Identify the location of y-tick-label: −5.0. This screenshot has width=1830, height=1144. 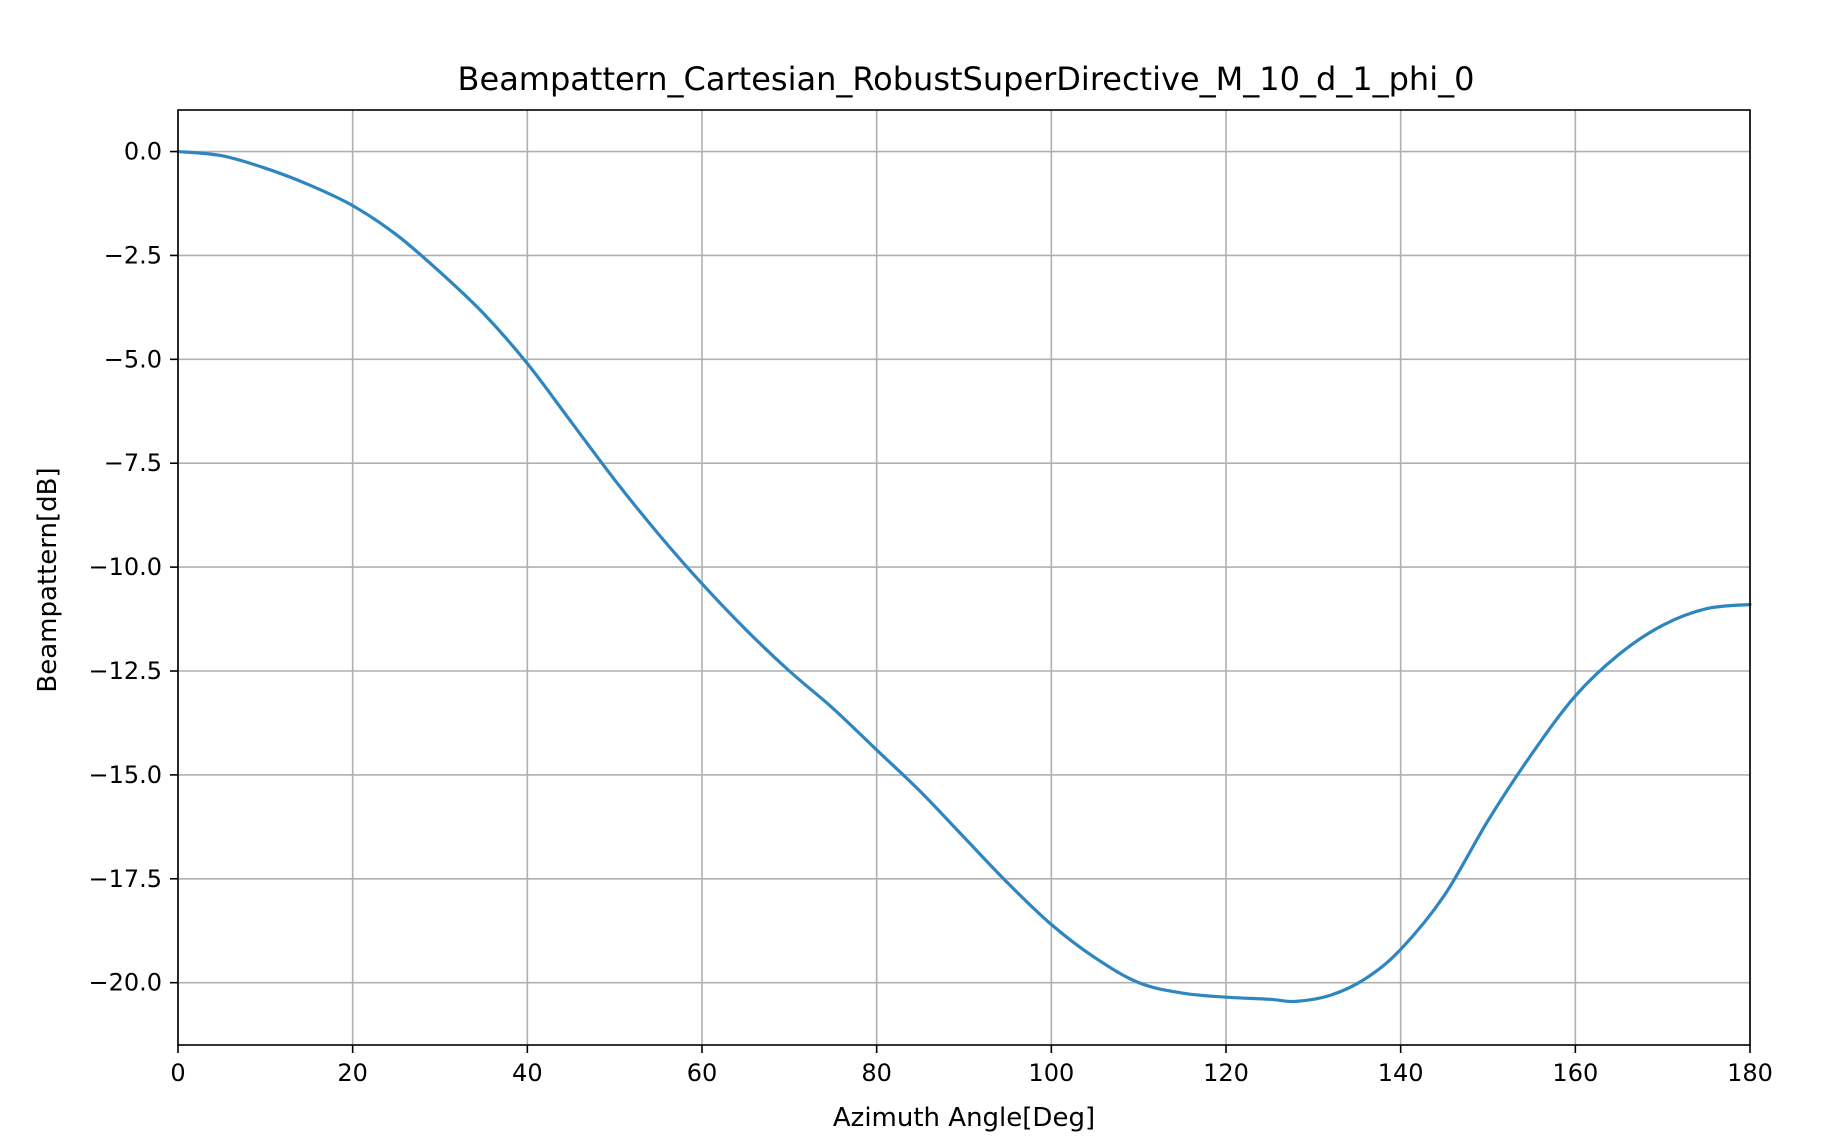
(133, 359).